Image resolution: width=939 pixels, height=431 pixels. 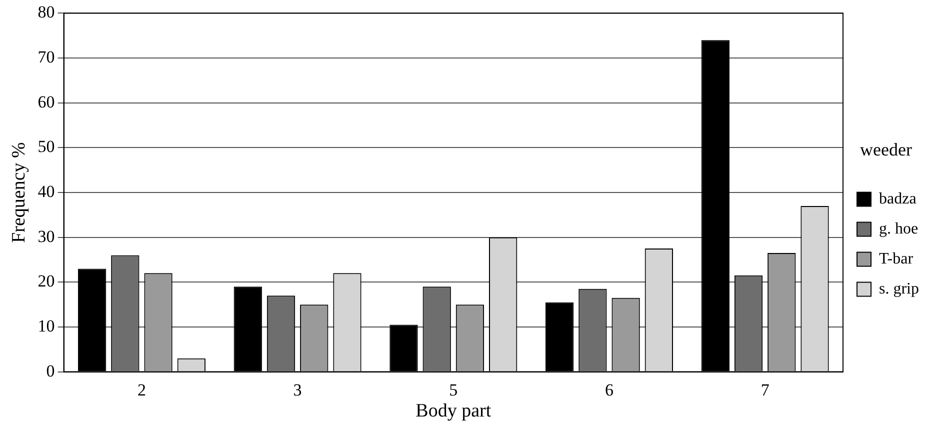 I want to click on y-tick-label: 50, so click(x=46, y=146).